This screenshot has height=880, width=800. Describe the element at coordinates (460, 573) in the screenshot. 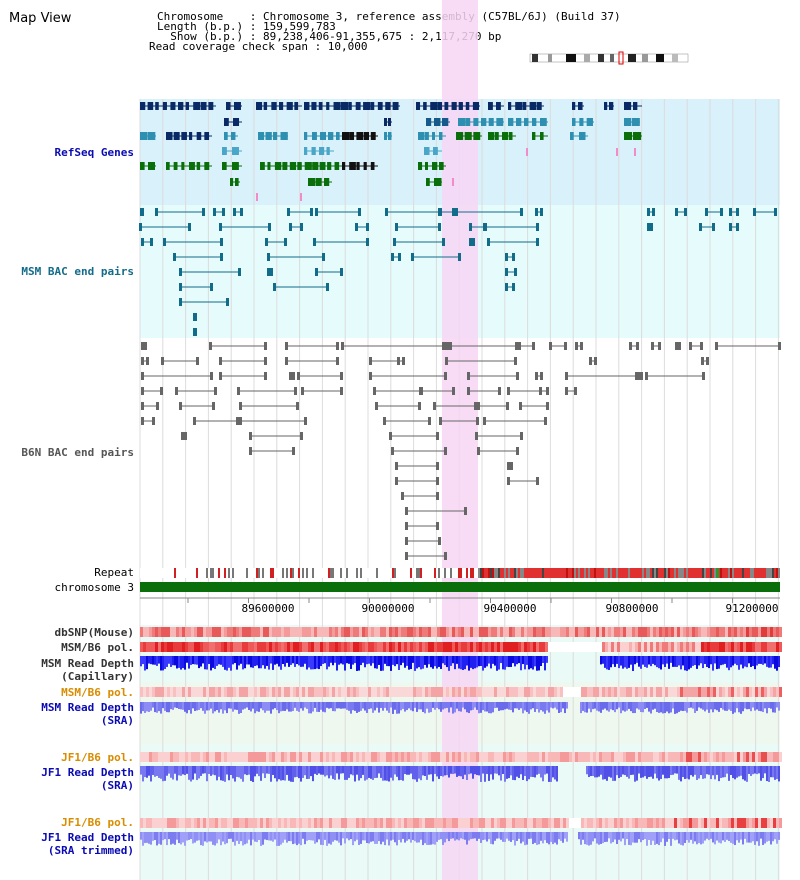

I see `repeat-track-bar` at that location.